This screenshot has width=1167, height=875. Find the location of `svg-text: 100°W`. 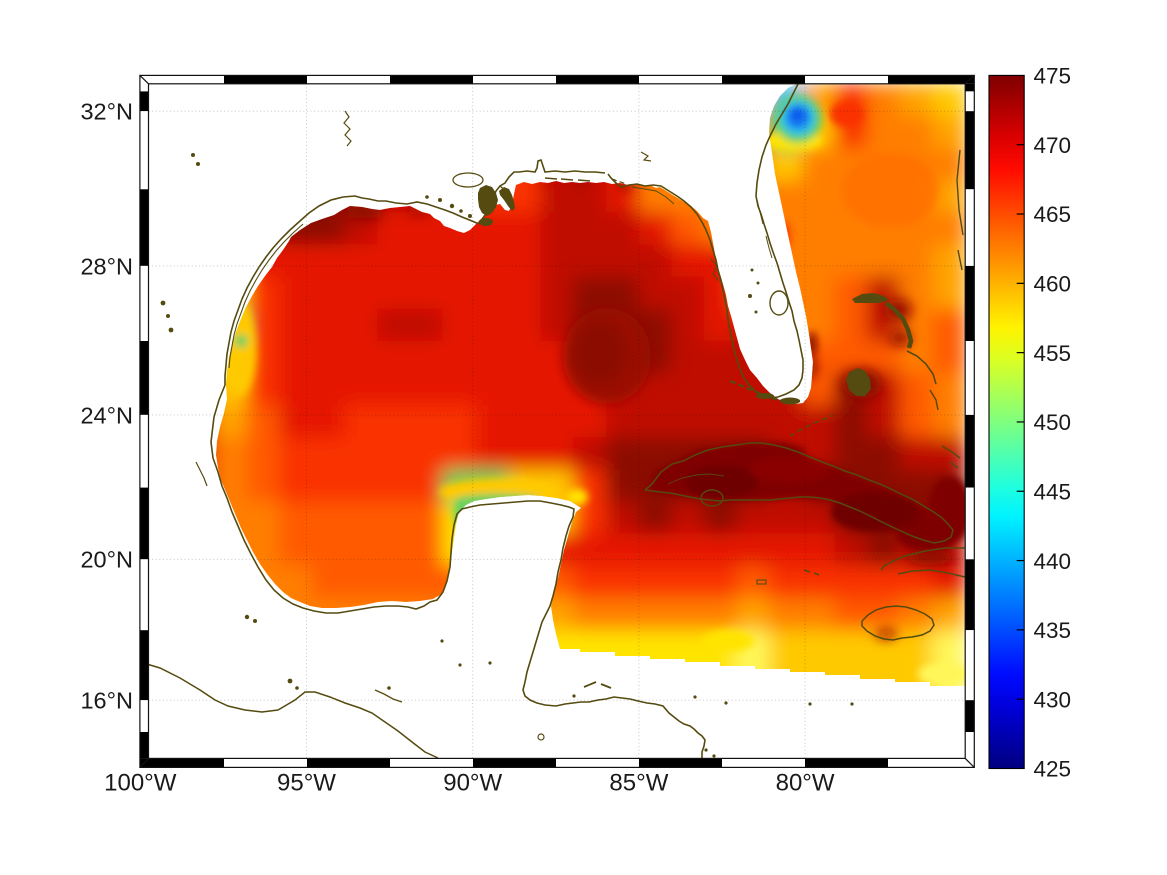

svg-text: 100°W is located at coordinates (140, 783).